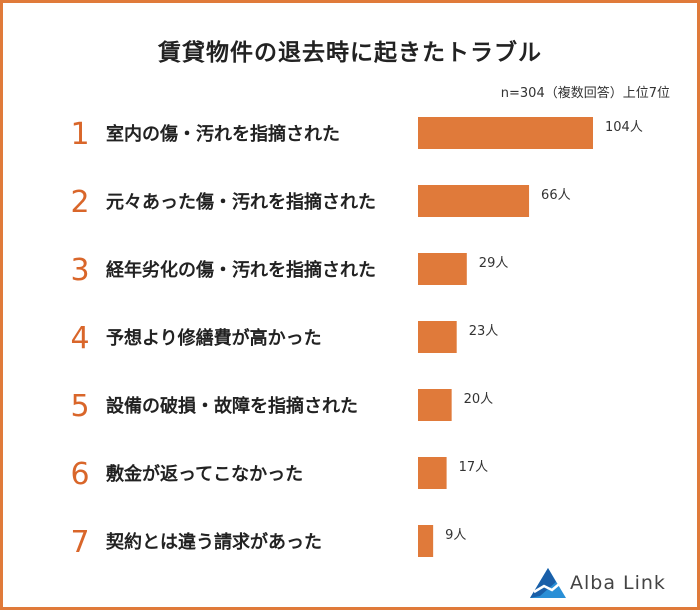 The image size is (700, 610). I want to click on category-label: 元々あった傷・汚れを指摘された, so click(241, 202).